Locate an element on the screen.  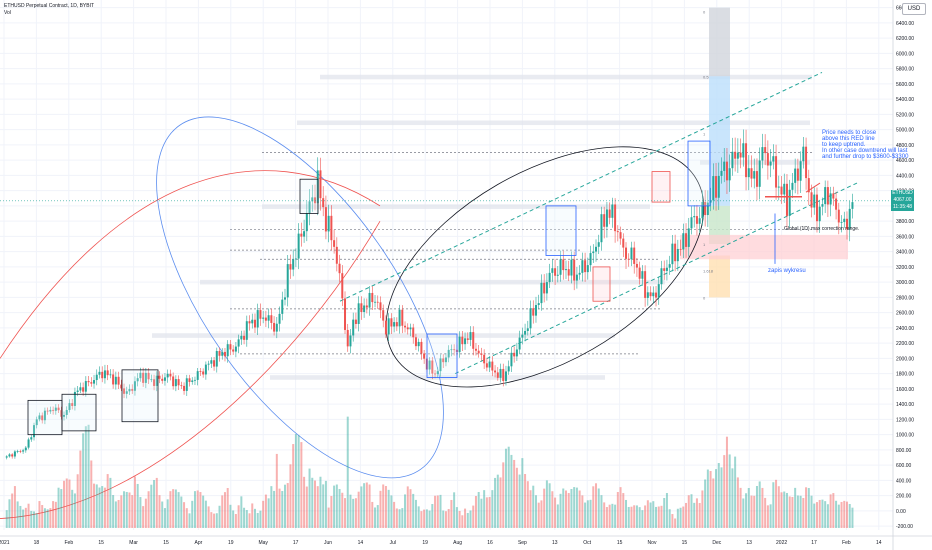
volume-label: Vol is located at coordinates (7, 13).